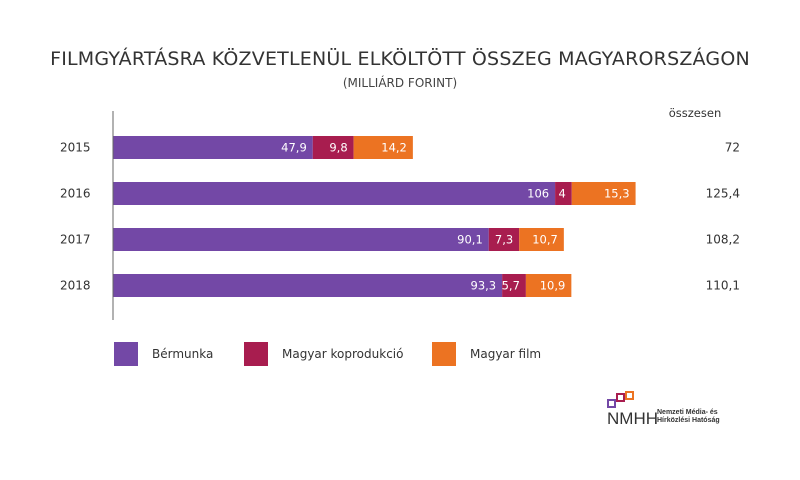  I want to click on legend-swatch-bermunka, so click(126, 354).